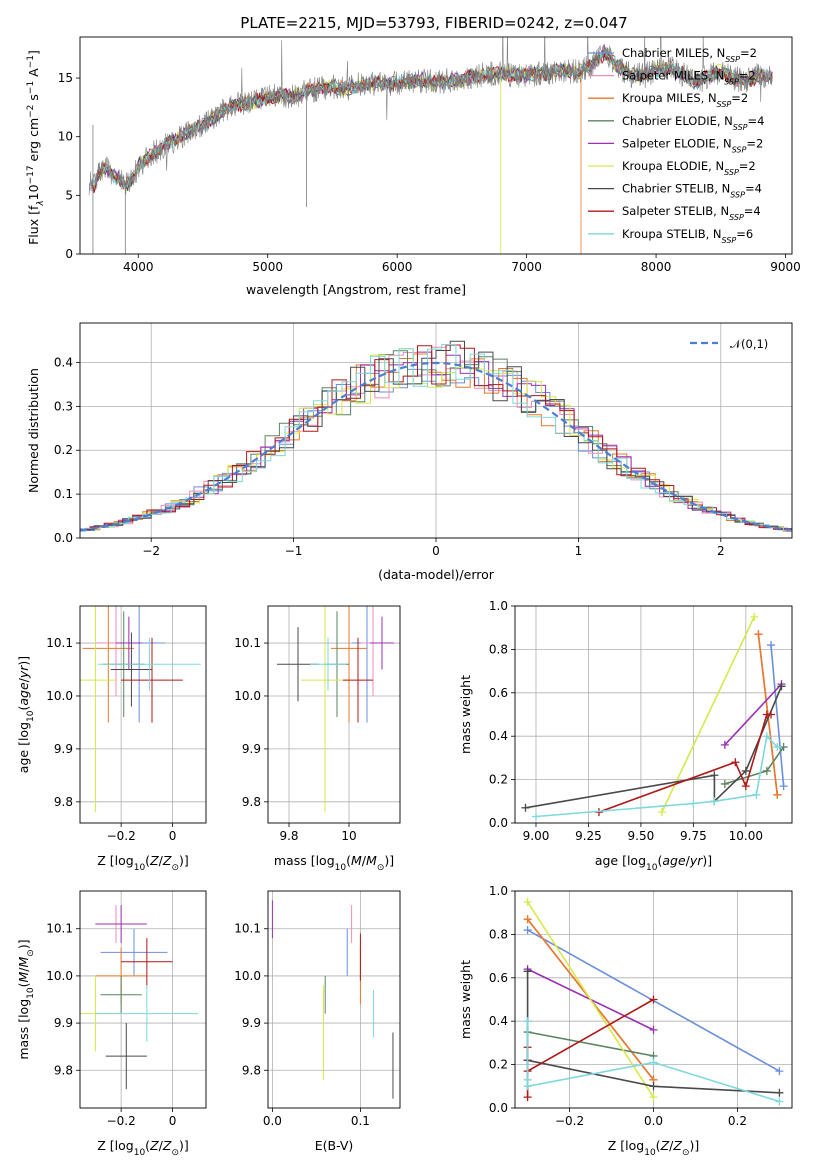 This screenshot has width=819, height=1170. Describe the element at coordinates (689, 78) in the screenshot. I see `legend-label-salpeter-miles: Salpeter MILES, NSSP=2` at that location.